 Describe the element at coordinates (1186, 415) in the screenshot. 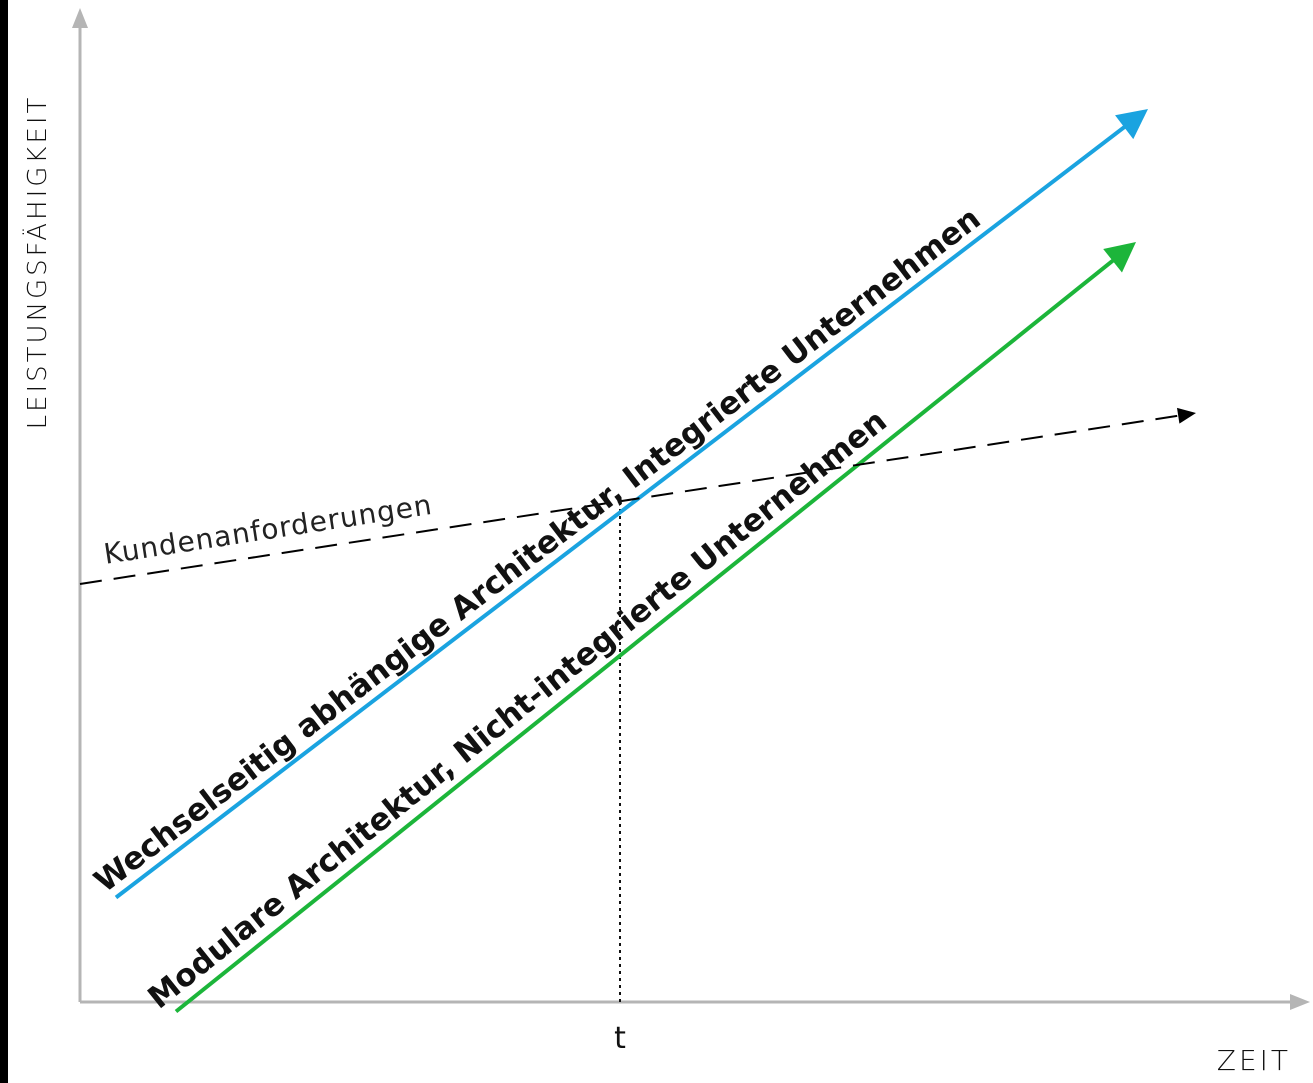

I see `series-line-customer-requirements-arrow-icon` at that location.